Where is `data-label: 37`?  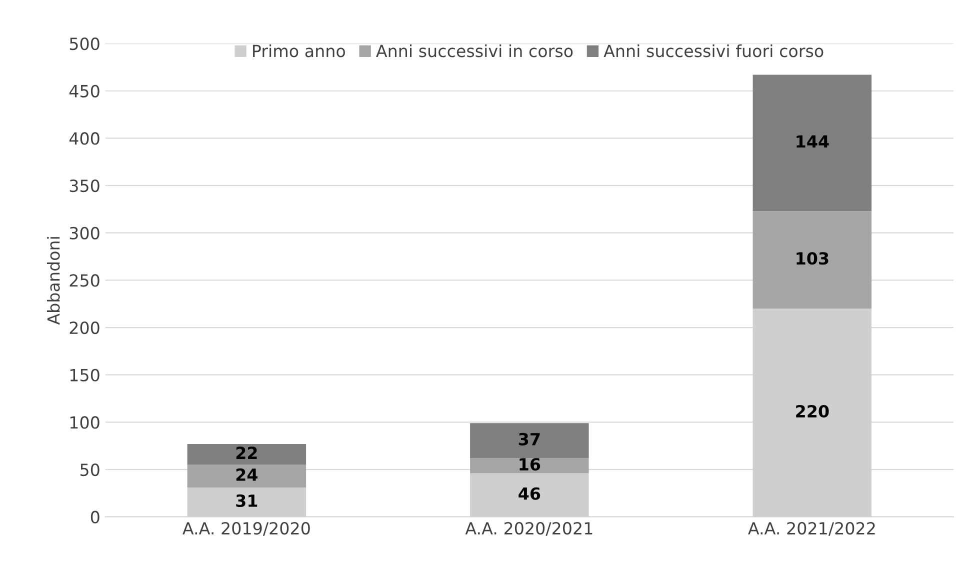 data-label: 37 is located at coordinates (529, 439).